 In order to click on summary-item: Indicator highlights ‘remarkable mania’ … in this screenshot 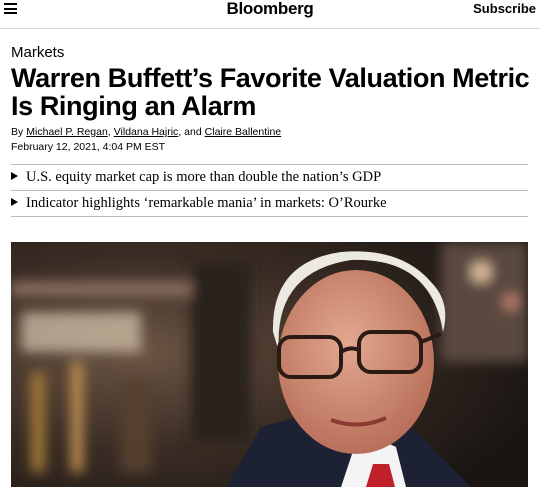, I will do `click(269, 204)`.